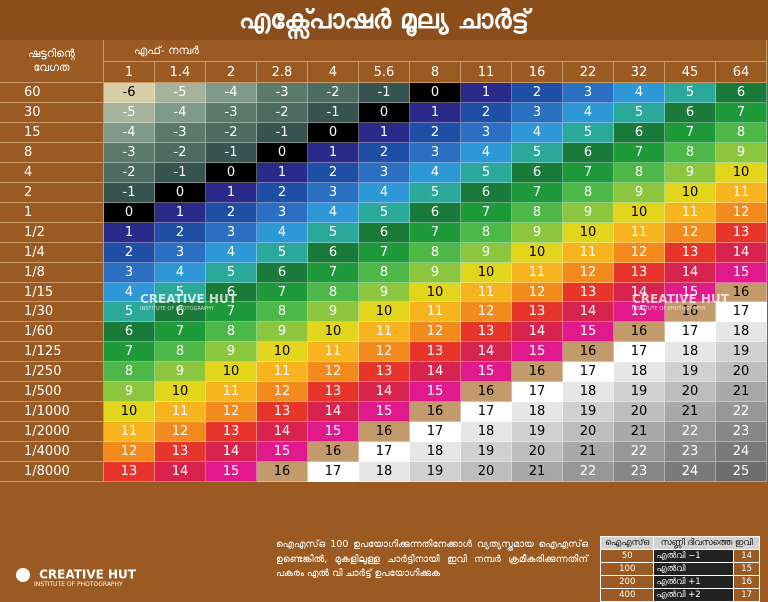  I want to click on ev-cell: -5, so click(180, 93).